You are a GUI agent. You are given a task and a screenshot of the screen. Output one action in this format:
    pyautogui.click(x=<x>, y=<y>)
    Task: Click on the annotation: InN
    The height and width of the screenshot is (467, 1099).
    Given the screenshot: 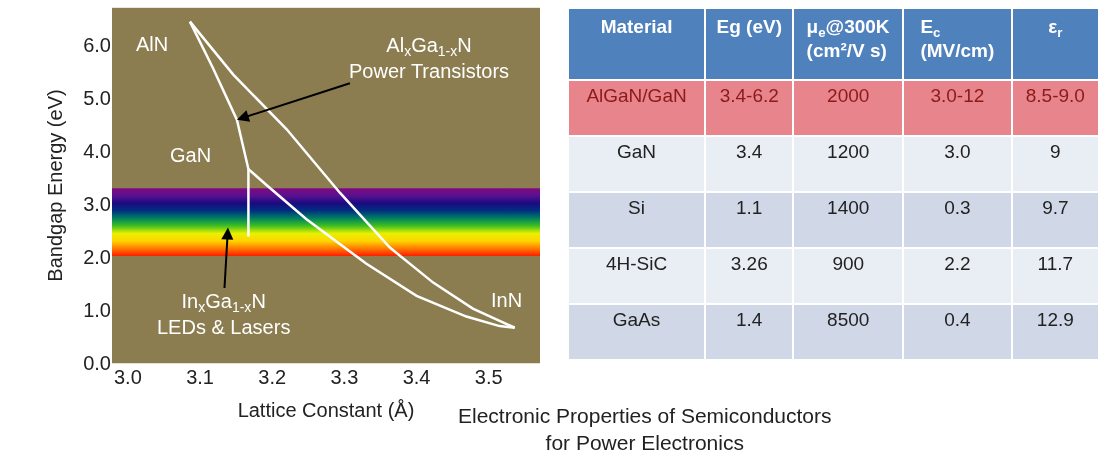 What is the action you would take?
    pyautogui.click(x=507, y=300)
    